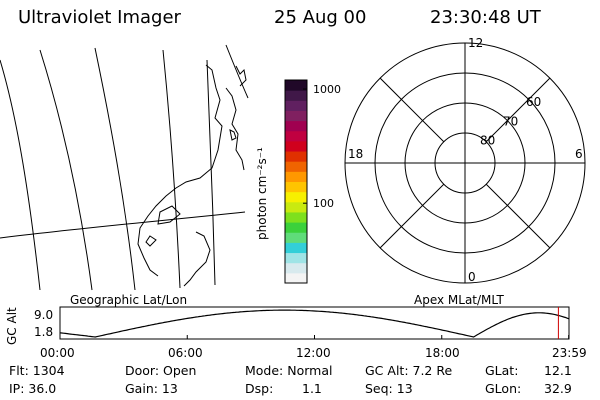  Describe the element at coordinates (533, 102) in the screenshot. I see `polar-lat-label: 60` at that location.